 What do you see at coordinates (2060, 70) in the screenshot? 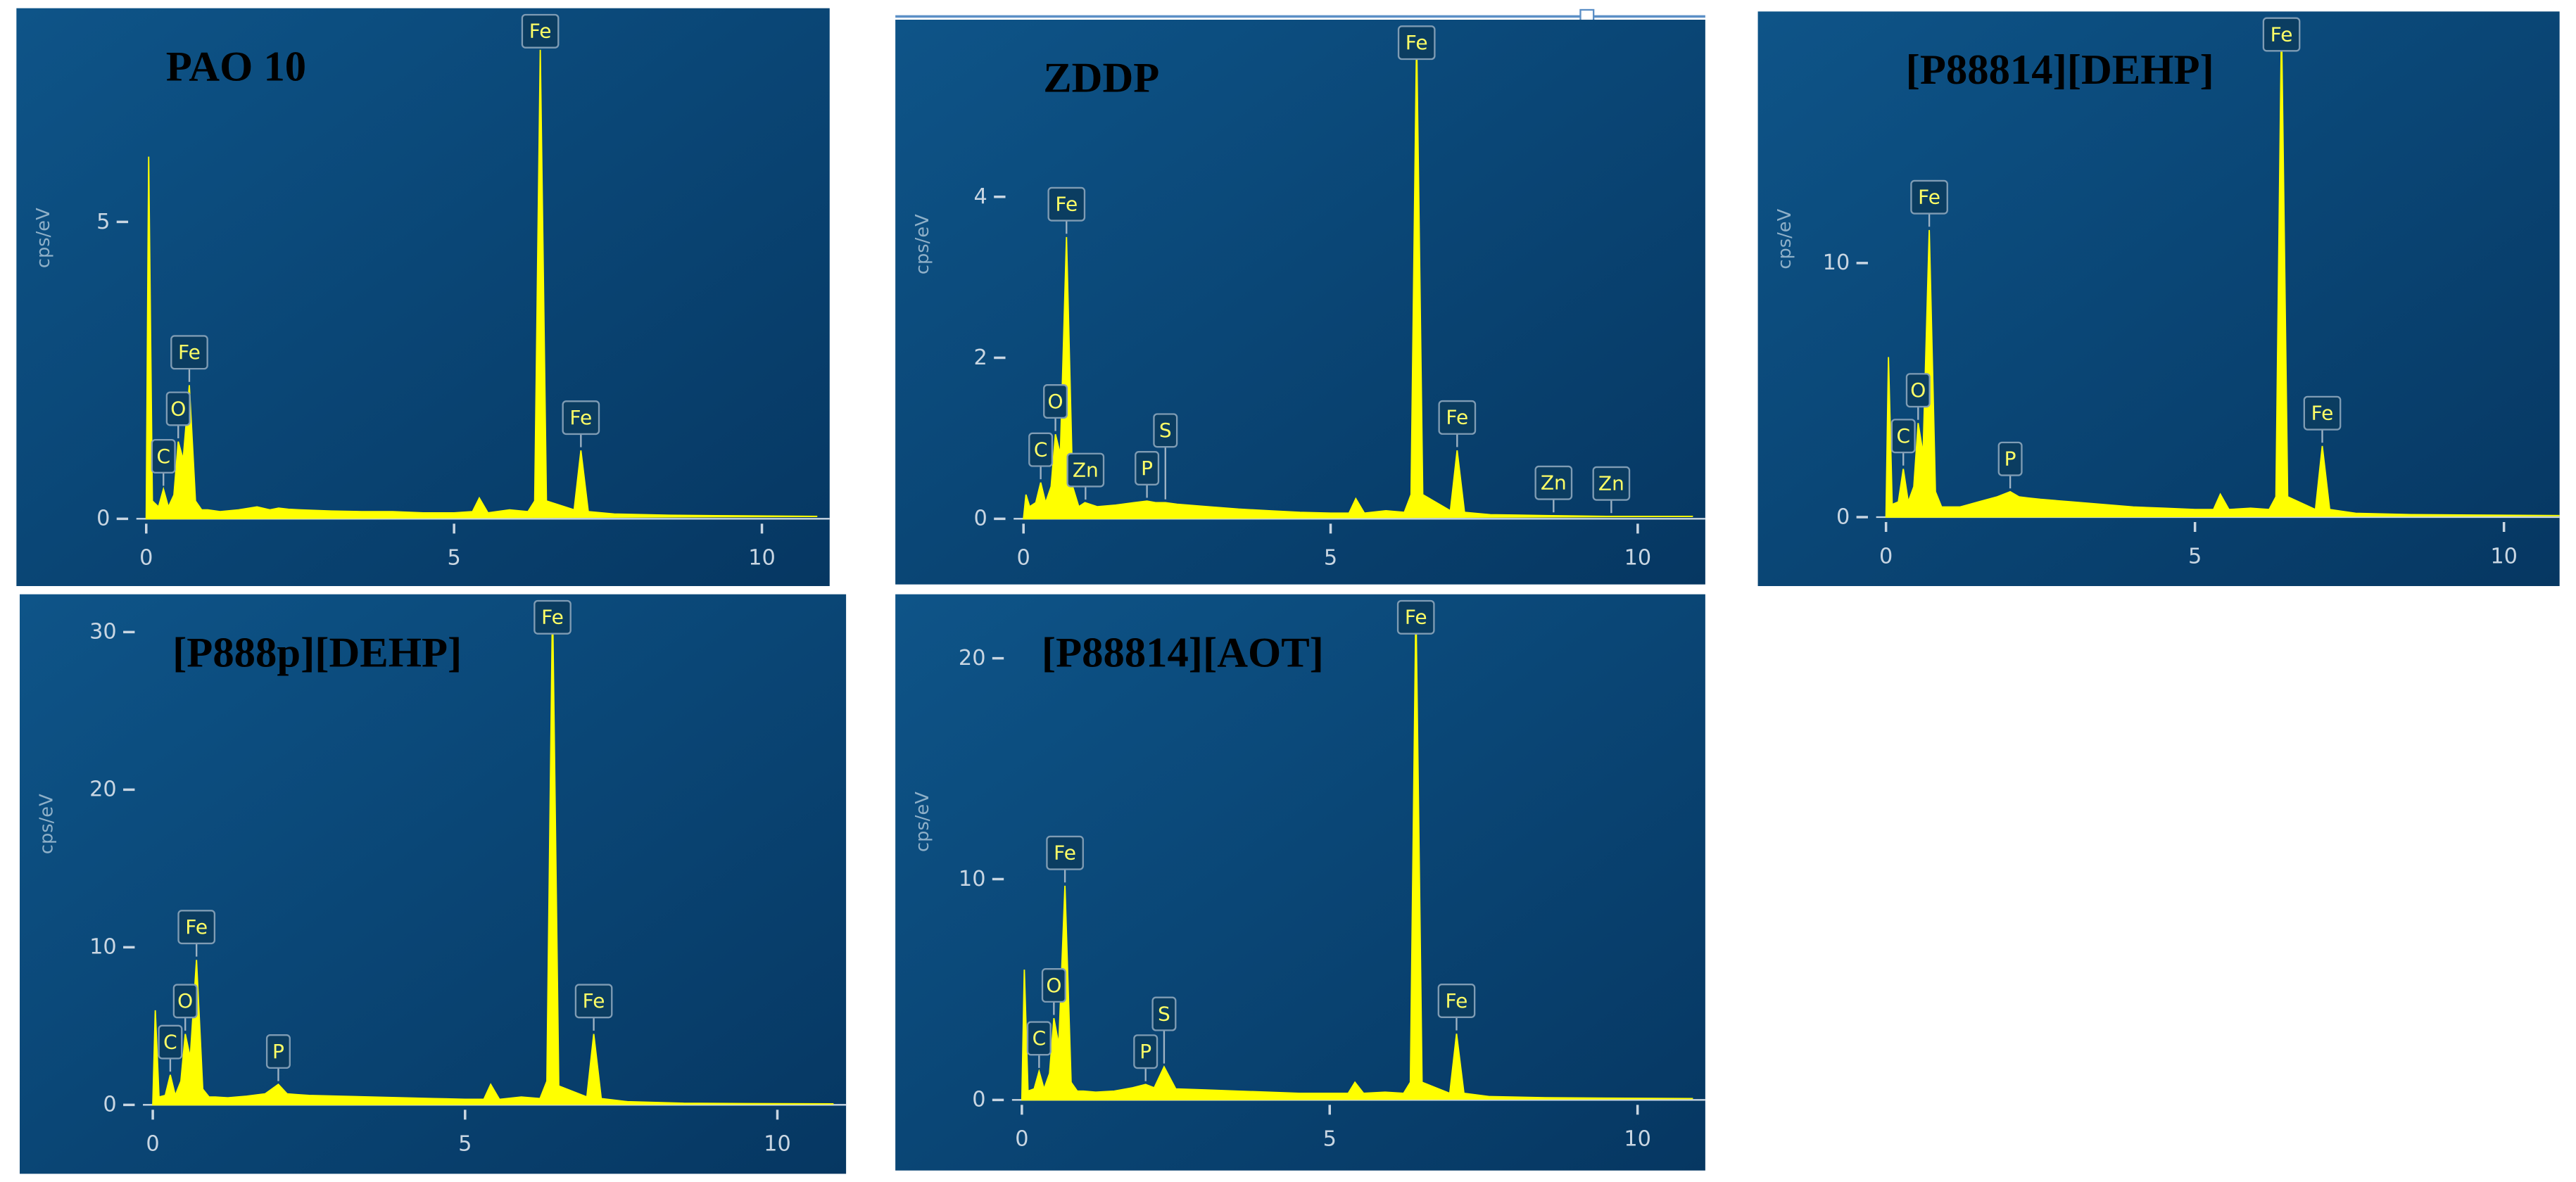
I see `panel-title: [P88814][DEHP]` at bounding box center [2060, 70].